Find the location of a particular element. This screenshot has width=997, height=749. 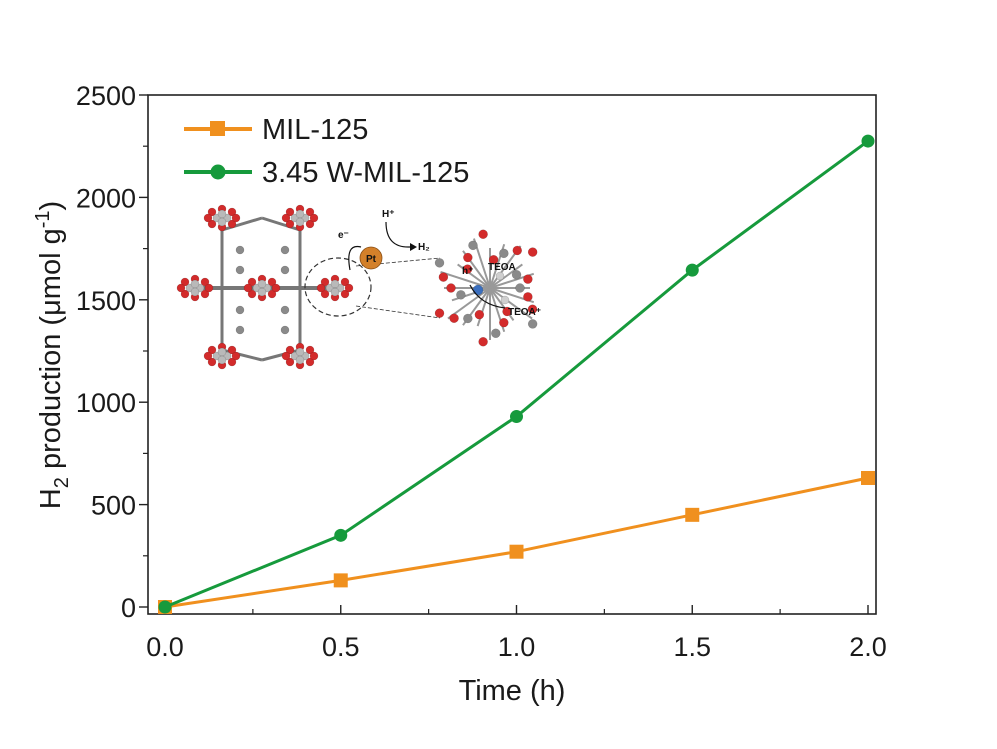

x-tick-label: 0.5 is located at coordinates (341, 647).